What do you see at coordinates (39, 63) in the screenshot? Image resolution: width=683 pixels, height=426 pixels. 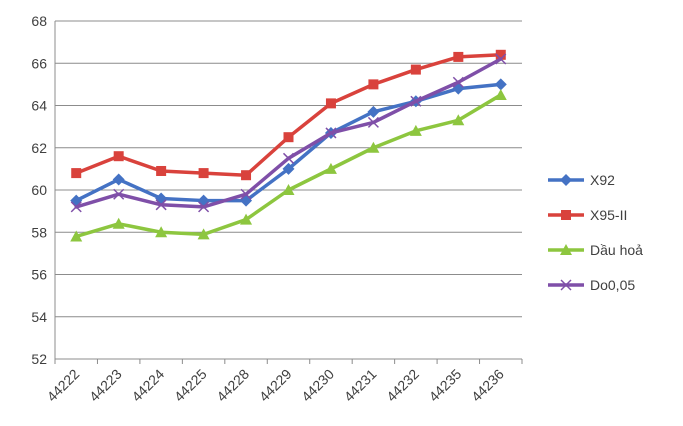 I see `y-tick-label: 66` at bounding box center [39, 63].